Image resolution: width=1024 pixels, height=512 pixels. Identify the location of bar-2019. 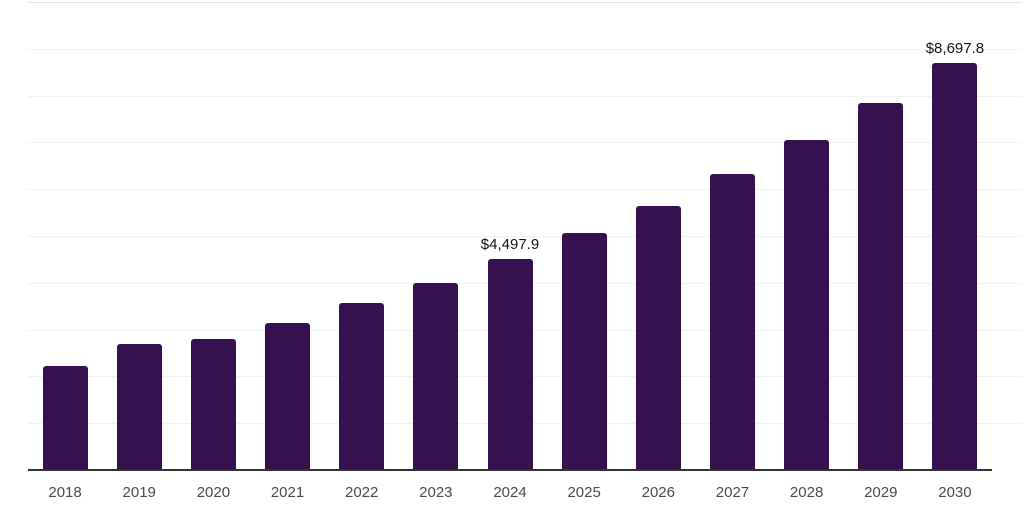
(139, 407).